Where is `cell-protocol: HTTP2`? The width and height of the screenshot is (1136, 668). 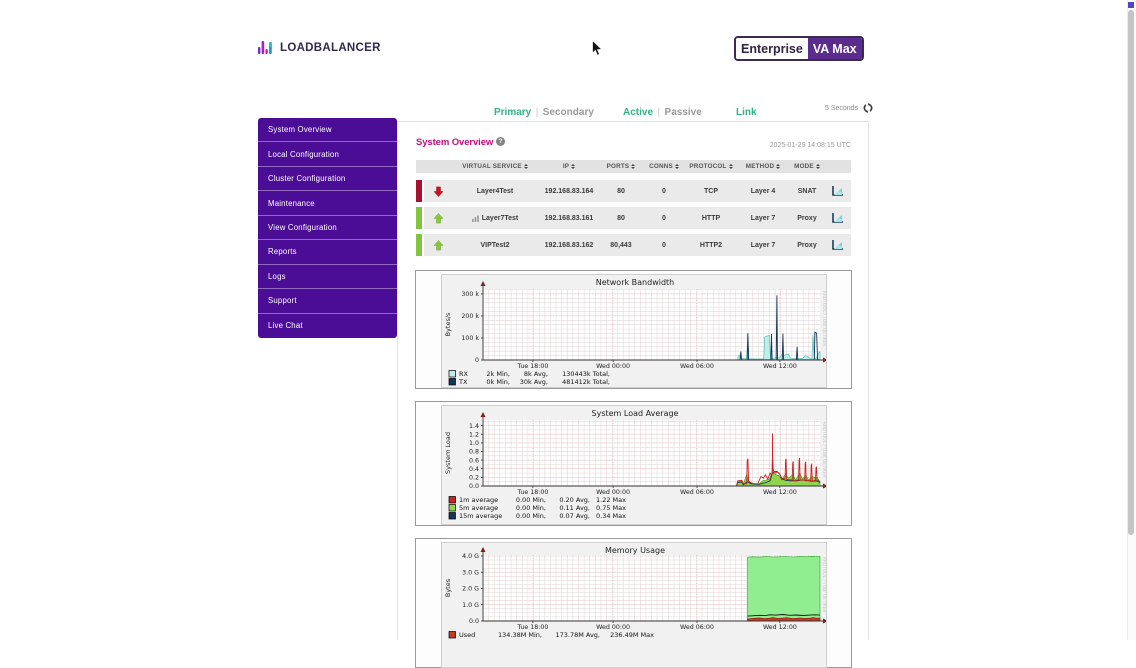 cell-protocol: HTTP2 is located at coordinates (711, 245).